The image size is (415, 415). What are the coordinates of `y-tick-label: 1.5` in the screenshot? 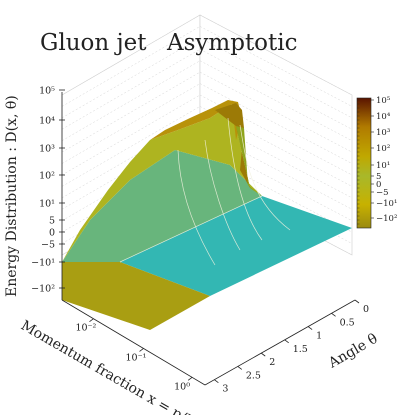 It's located at (300, 349).